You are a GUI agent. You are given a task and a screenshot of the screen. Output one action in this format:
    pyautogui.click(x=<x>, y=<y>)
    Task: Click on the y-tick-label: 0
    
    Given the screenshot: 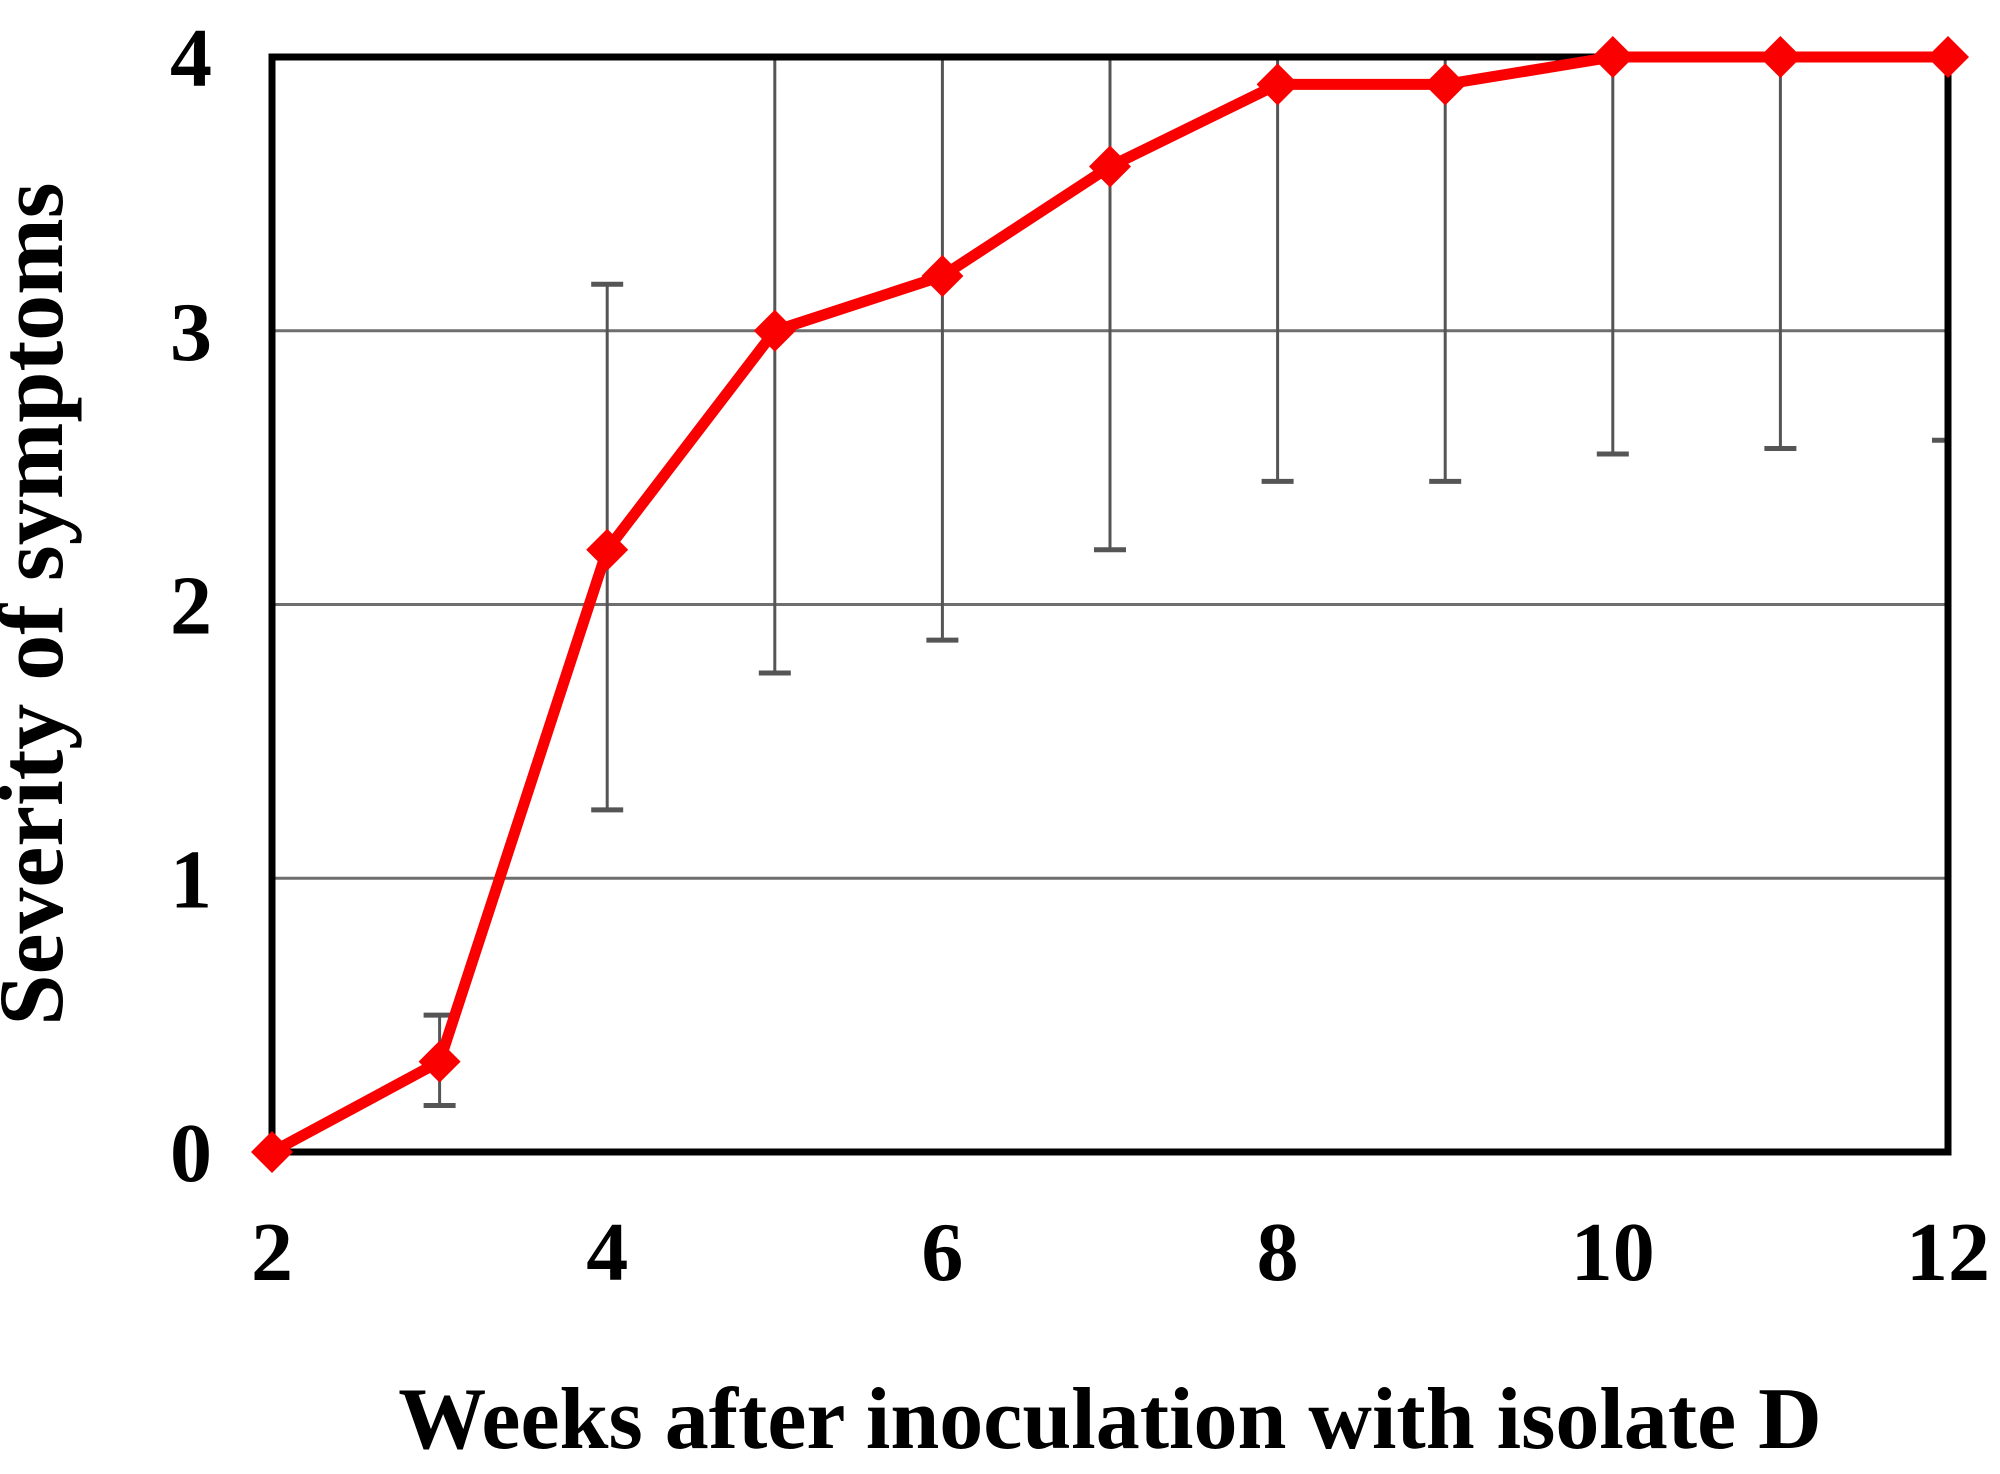 What is the action you would take?
    pyautogui.click(x=191, y=1153)
    